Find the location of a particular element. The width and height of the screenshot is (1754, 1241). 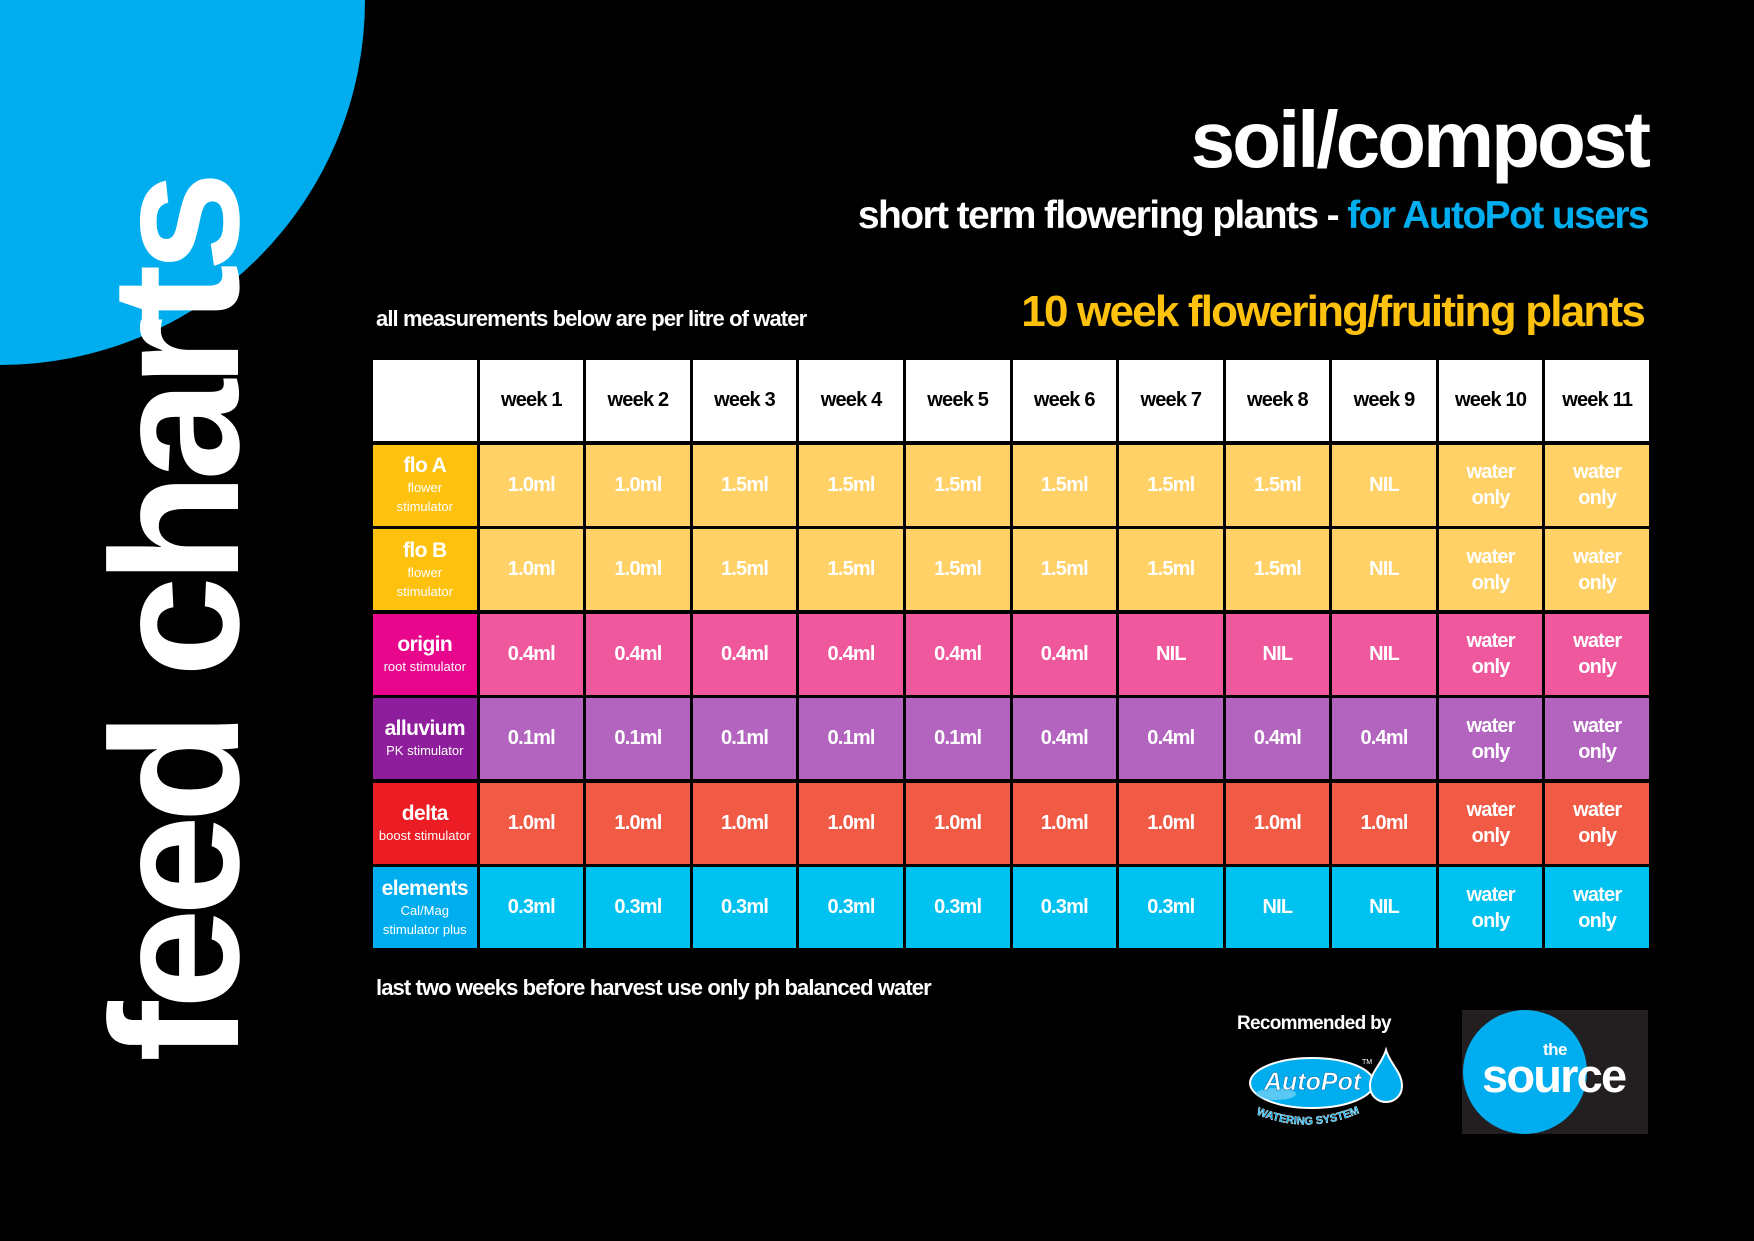

autopot-tm: TM is located at coordinates (1367, 1062).